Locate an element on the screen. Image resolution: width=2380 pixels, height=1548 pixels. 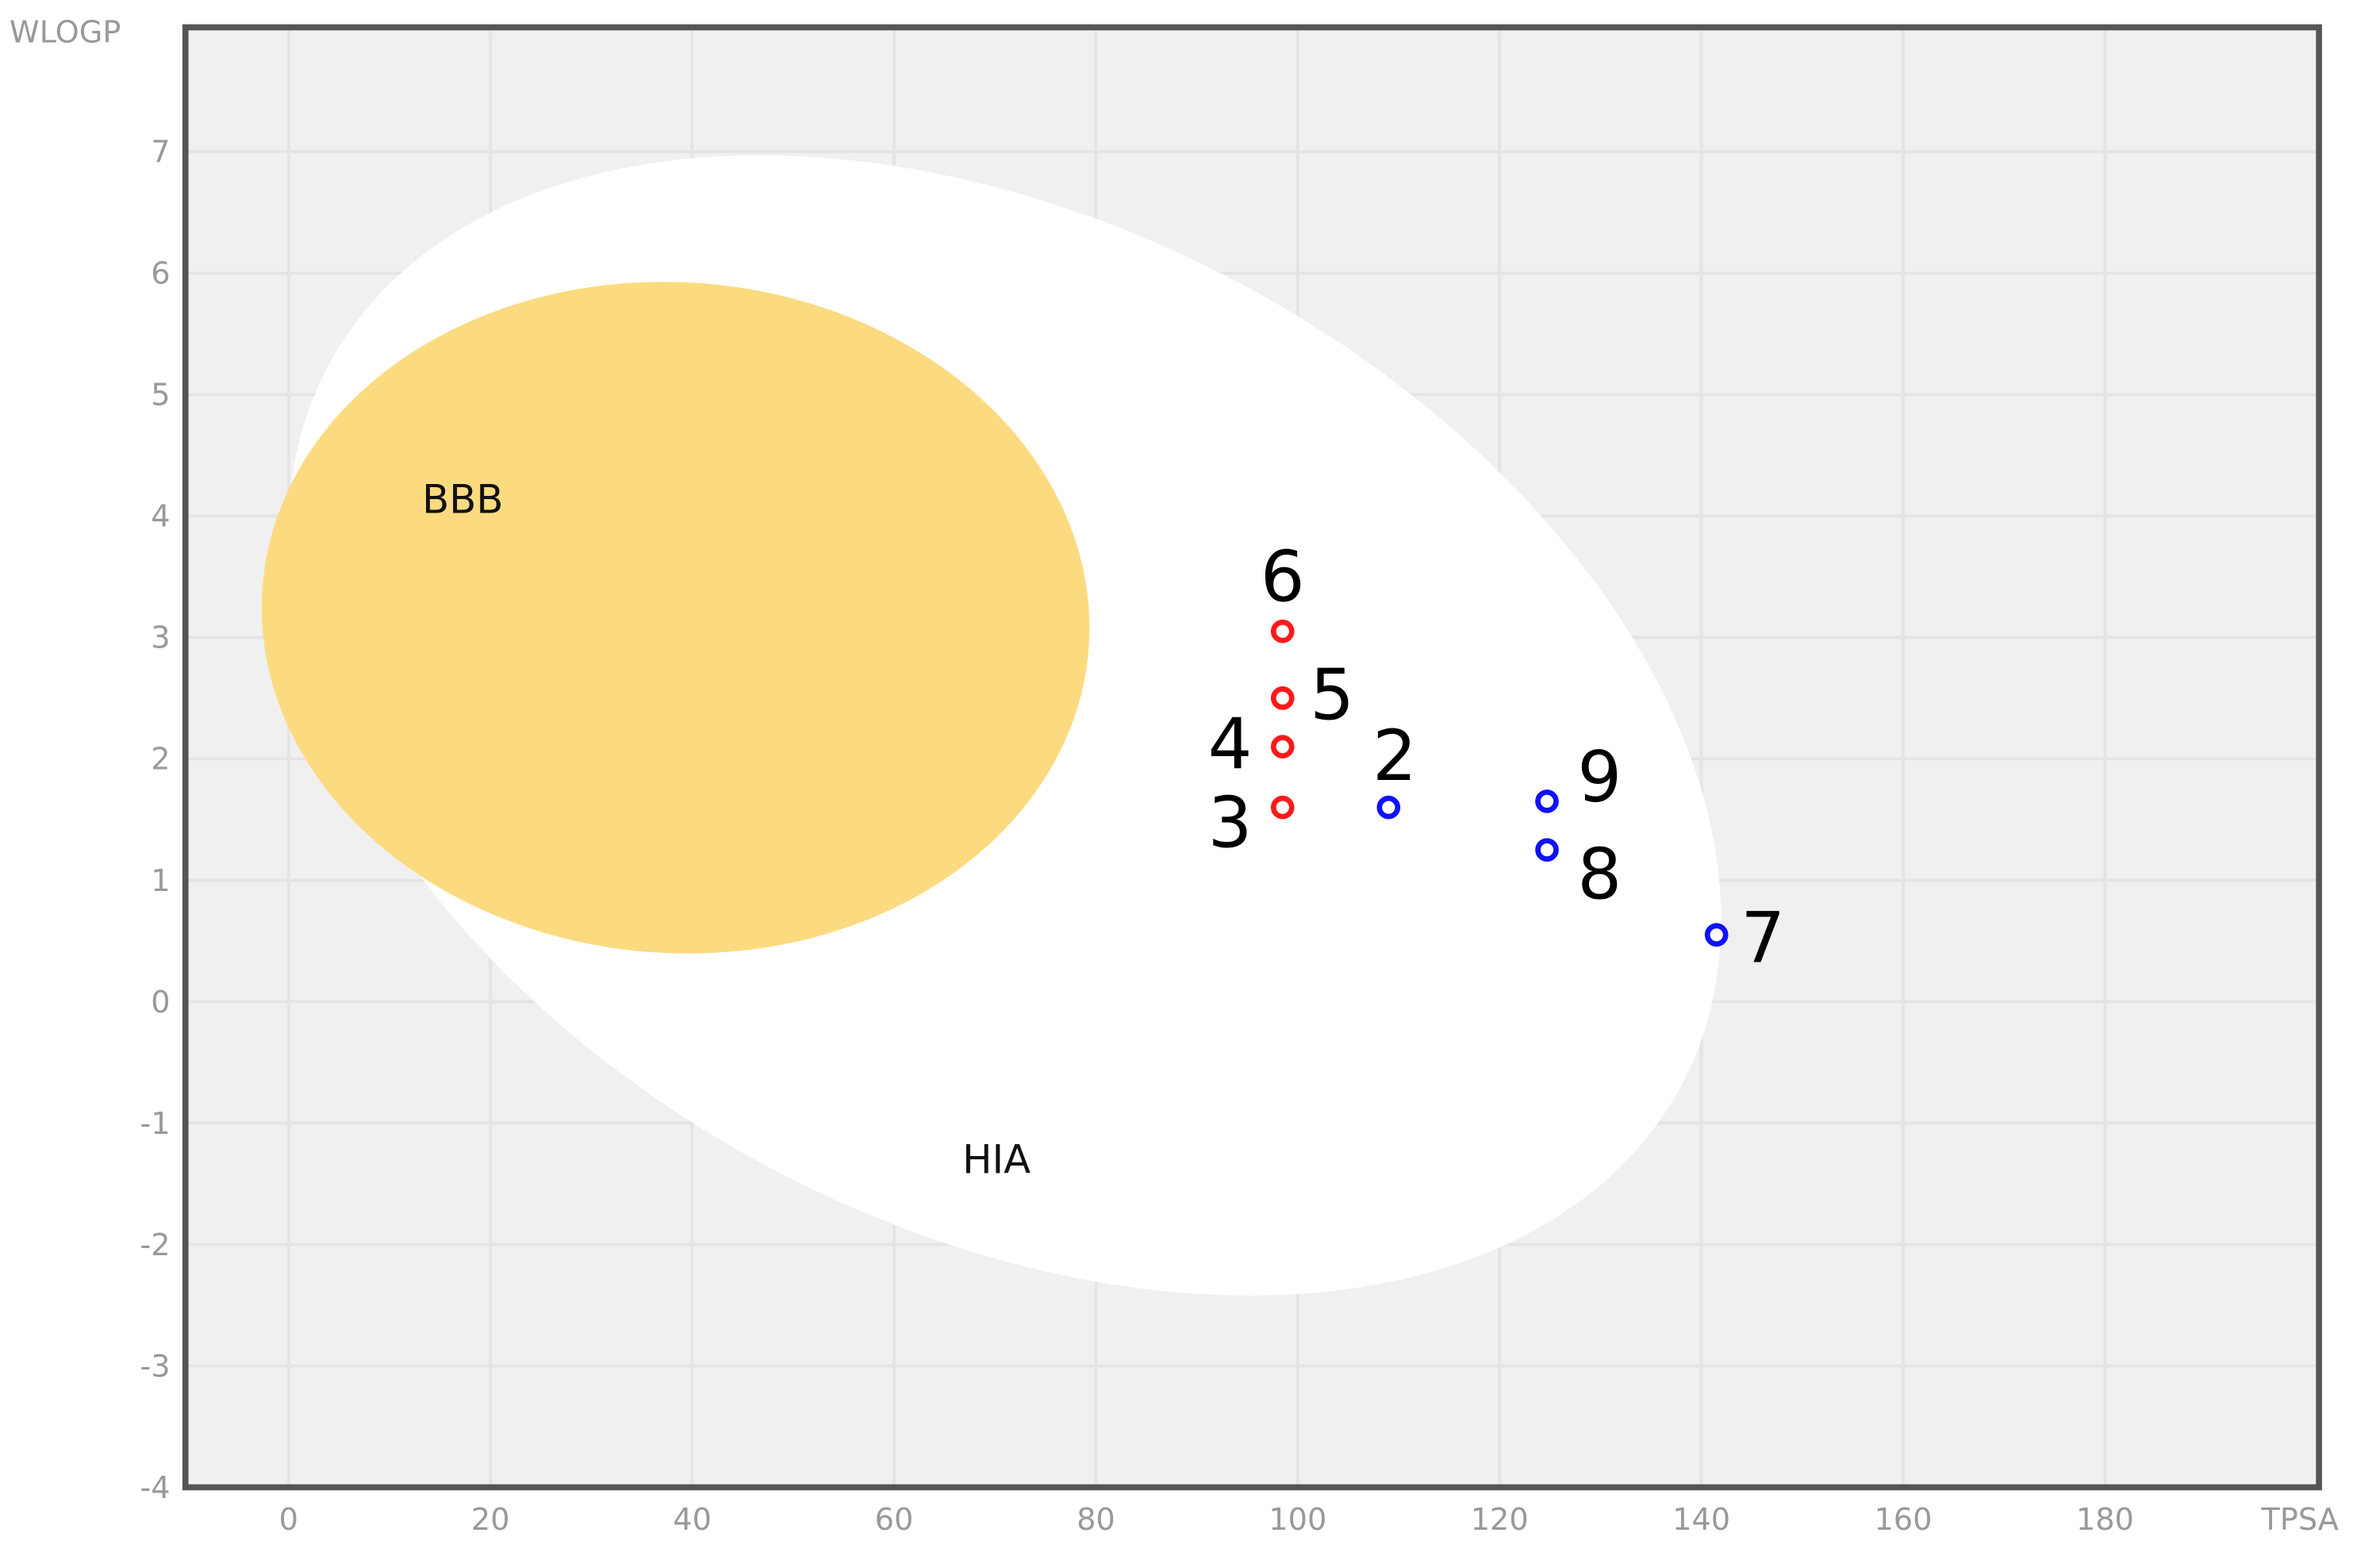
point-label-8: 8 is located at coordinates (1599, 874).